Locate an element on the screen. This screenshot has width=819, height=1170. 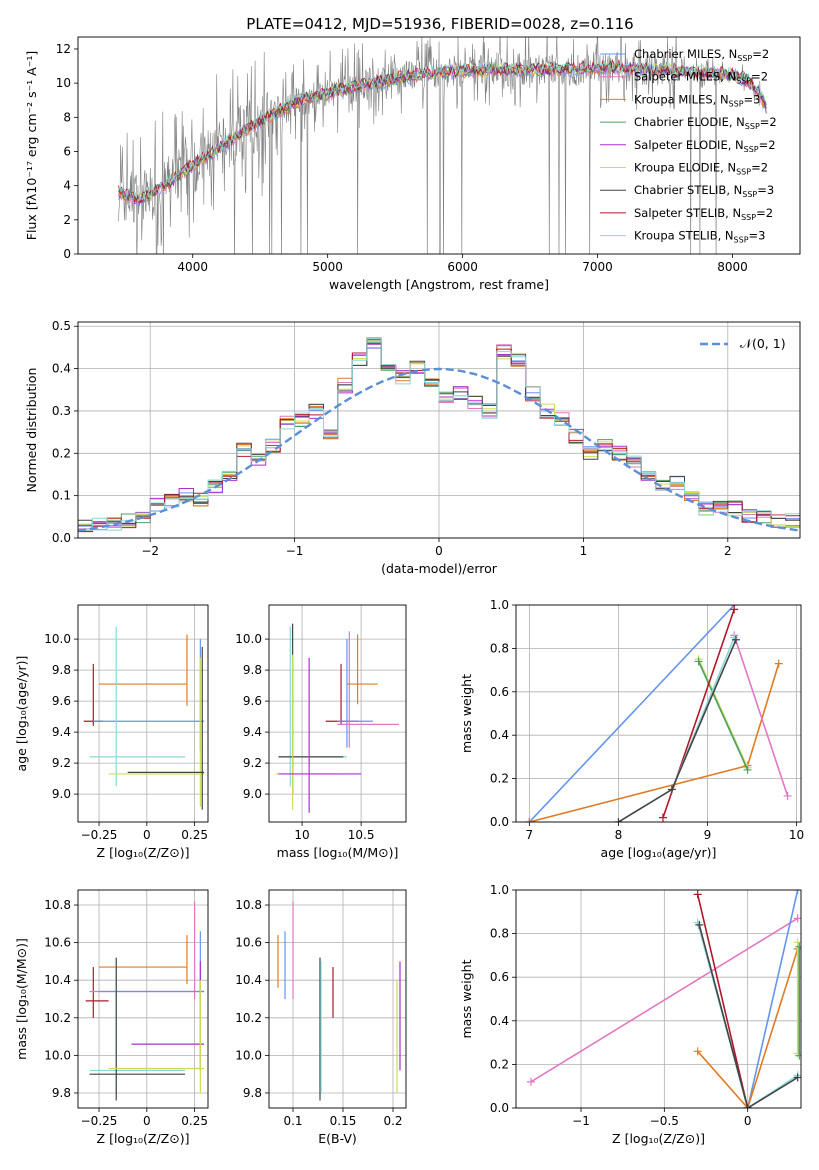
y-tick-label: 10 is located at coordinates (63, 83).